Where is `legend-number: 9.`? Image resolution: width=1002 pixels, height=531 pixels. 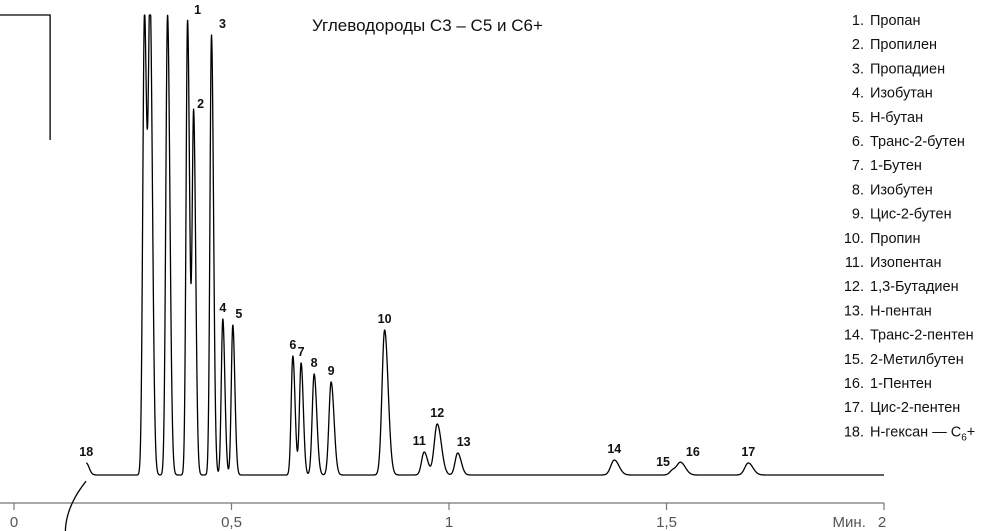 legend-number: 9. is located at coordinates (858, 215).